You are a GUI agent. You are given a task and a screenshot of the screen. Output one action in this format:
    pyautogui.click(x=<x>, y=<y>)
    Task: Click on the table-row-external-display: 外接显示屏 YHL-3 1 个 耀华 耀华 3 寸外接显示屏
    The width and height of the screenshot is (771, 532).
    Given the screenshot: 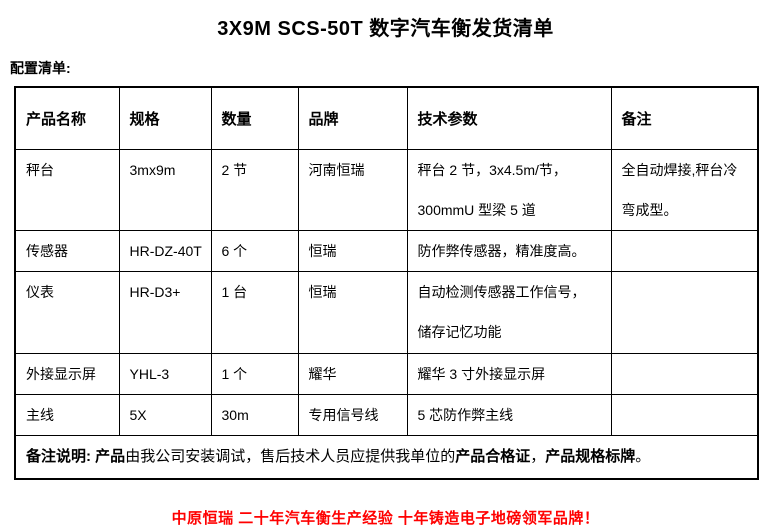 What is the action you would take?
    pyautogui.click(x=386, y=373)
    